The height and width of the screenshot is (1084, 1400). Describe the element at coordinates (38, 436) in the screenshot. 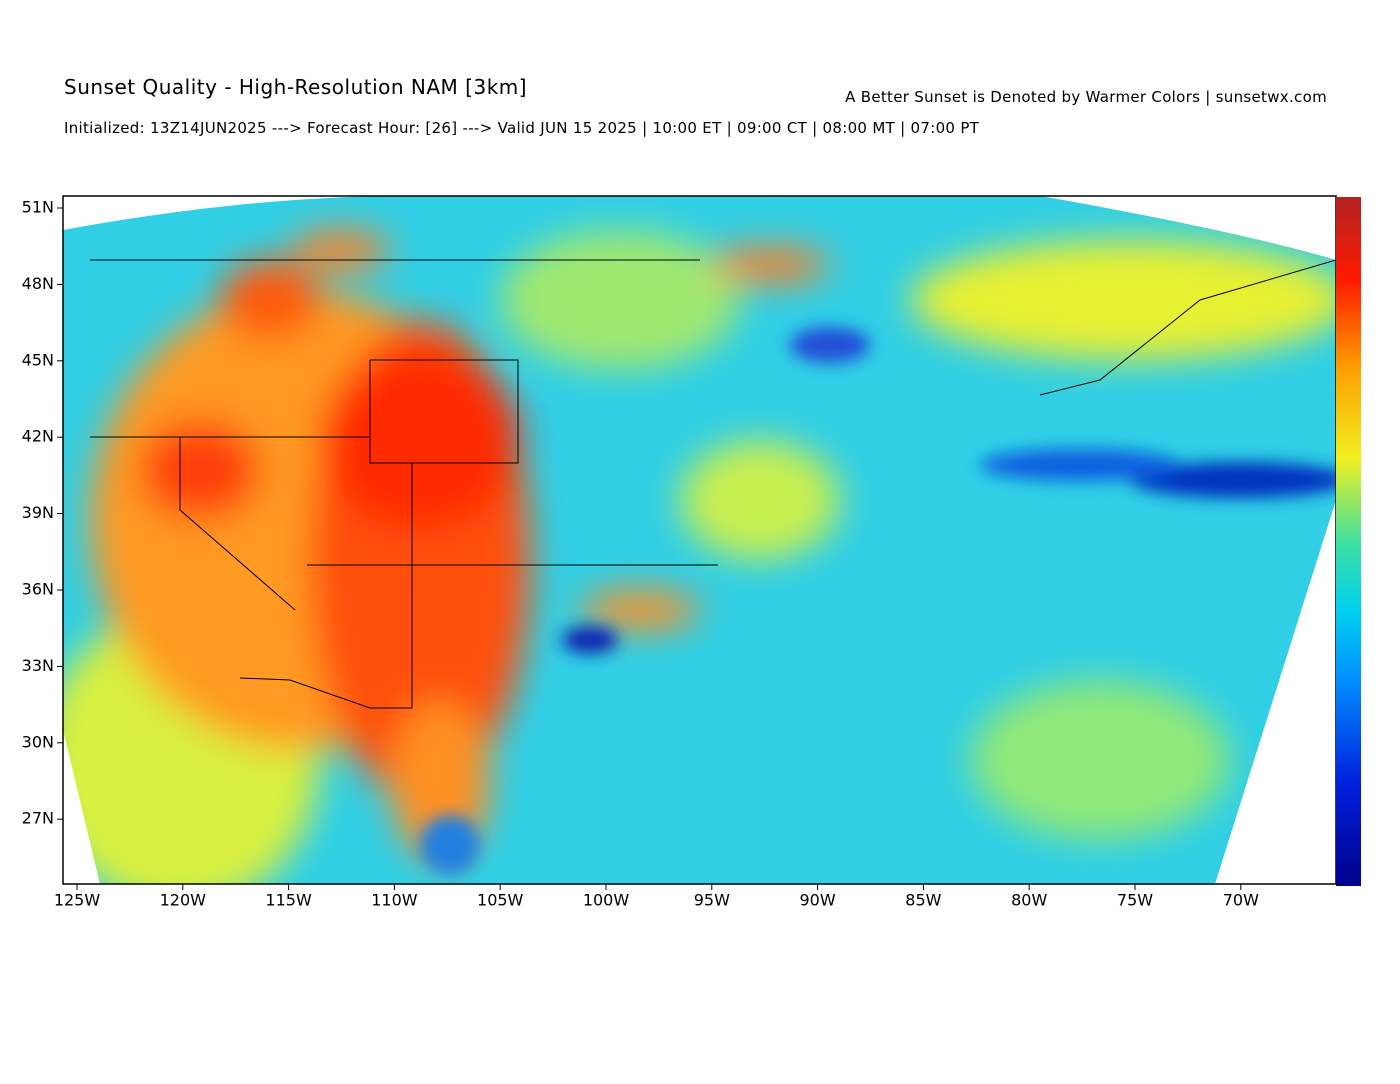

I see `lat-label: 42N` at that location.